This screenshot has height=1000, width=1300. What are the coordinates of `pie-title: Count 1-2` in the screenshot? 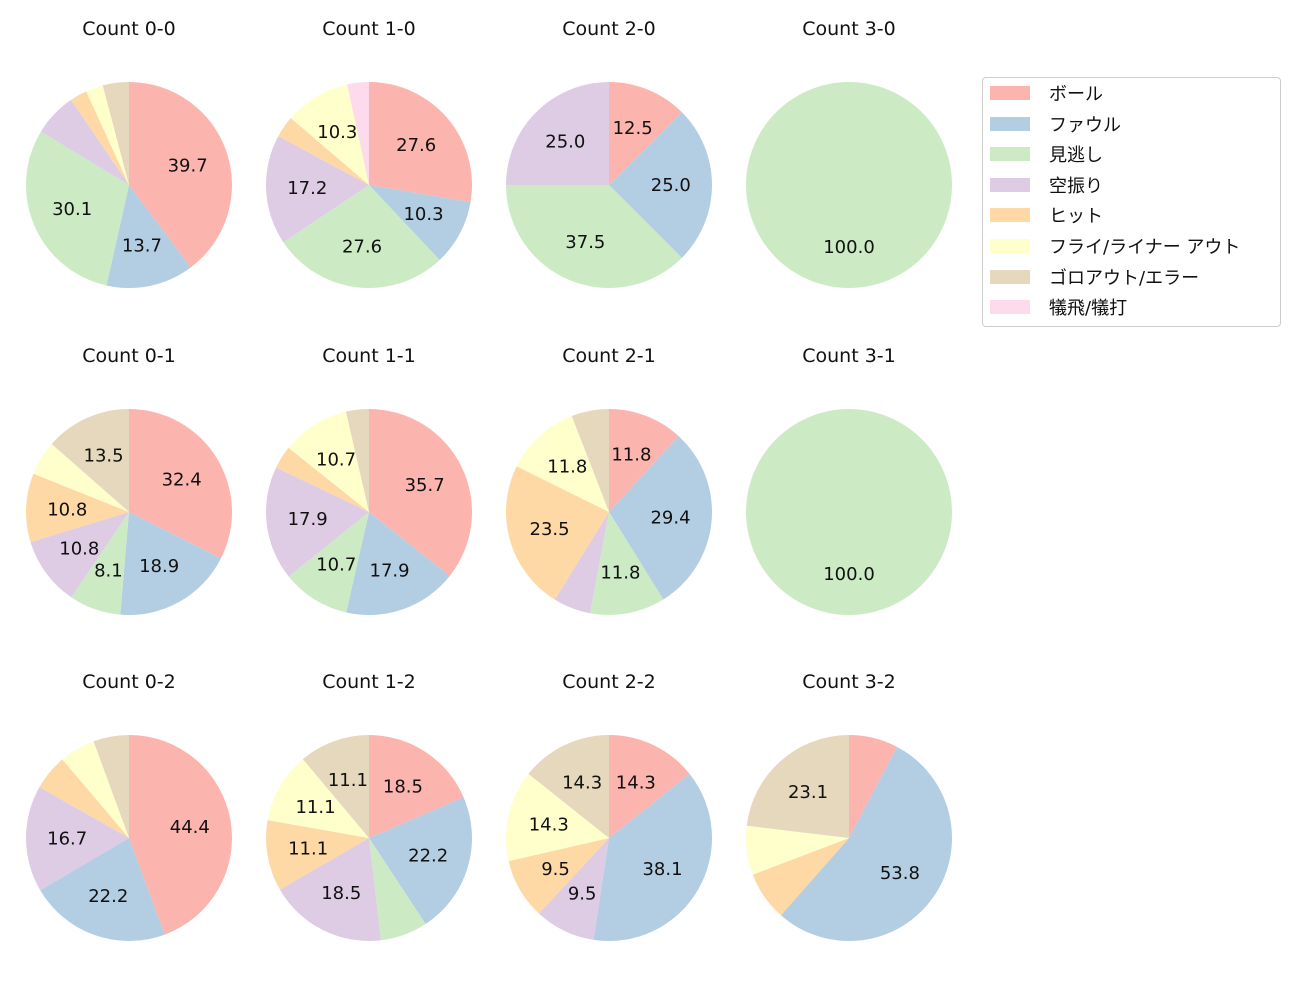 It's located at (369, 682).